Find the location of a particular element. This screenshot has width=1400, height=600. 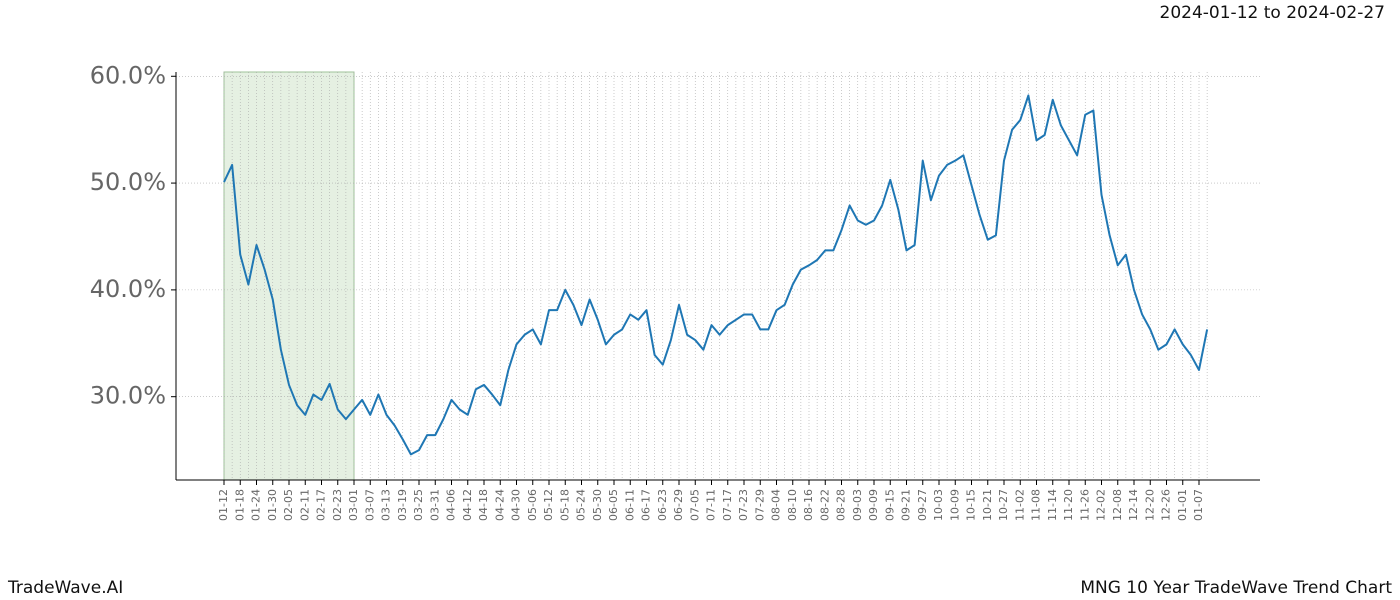

x-tick-label: 01-01 is located at coordinates (1182, 505).